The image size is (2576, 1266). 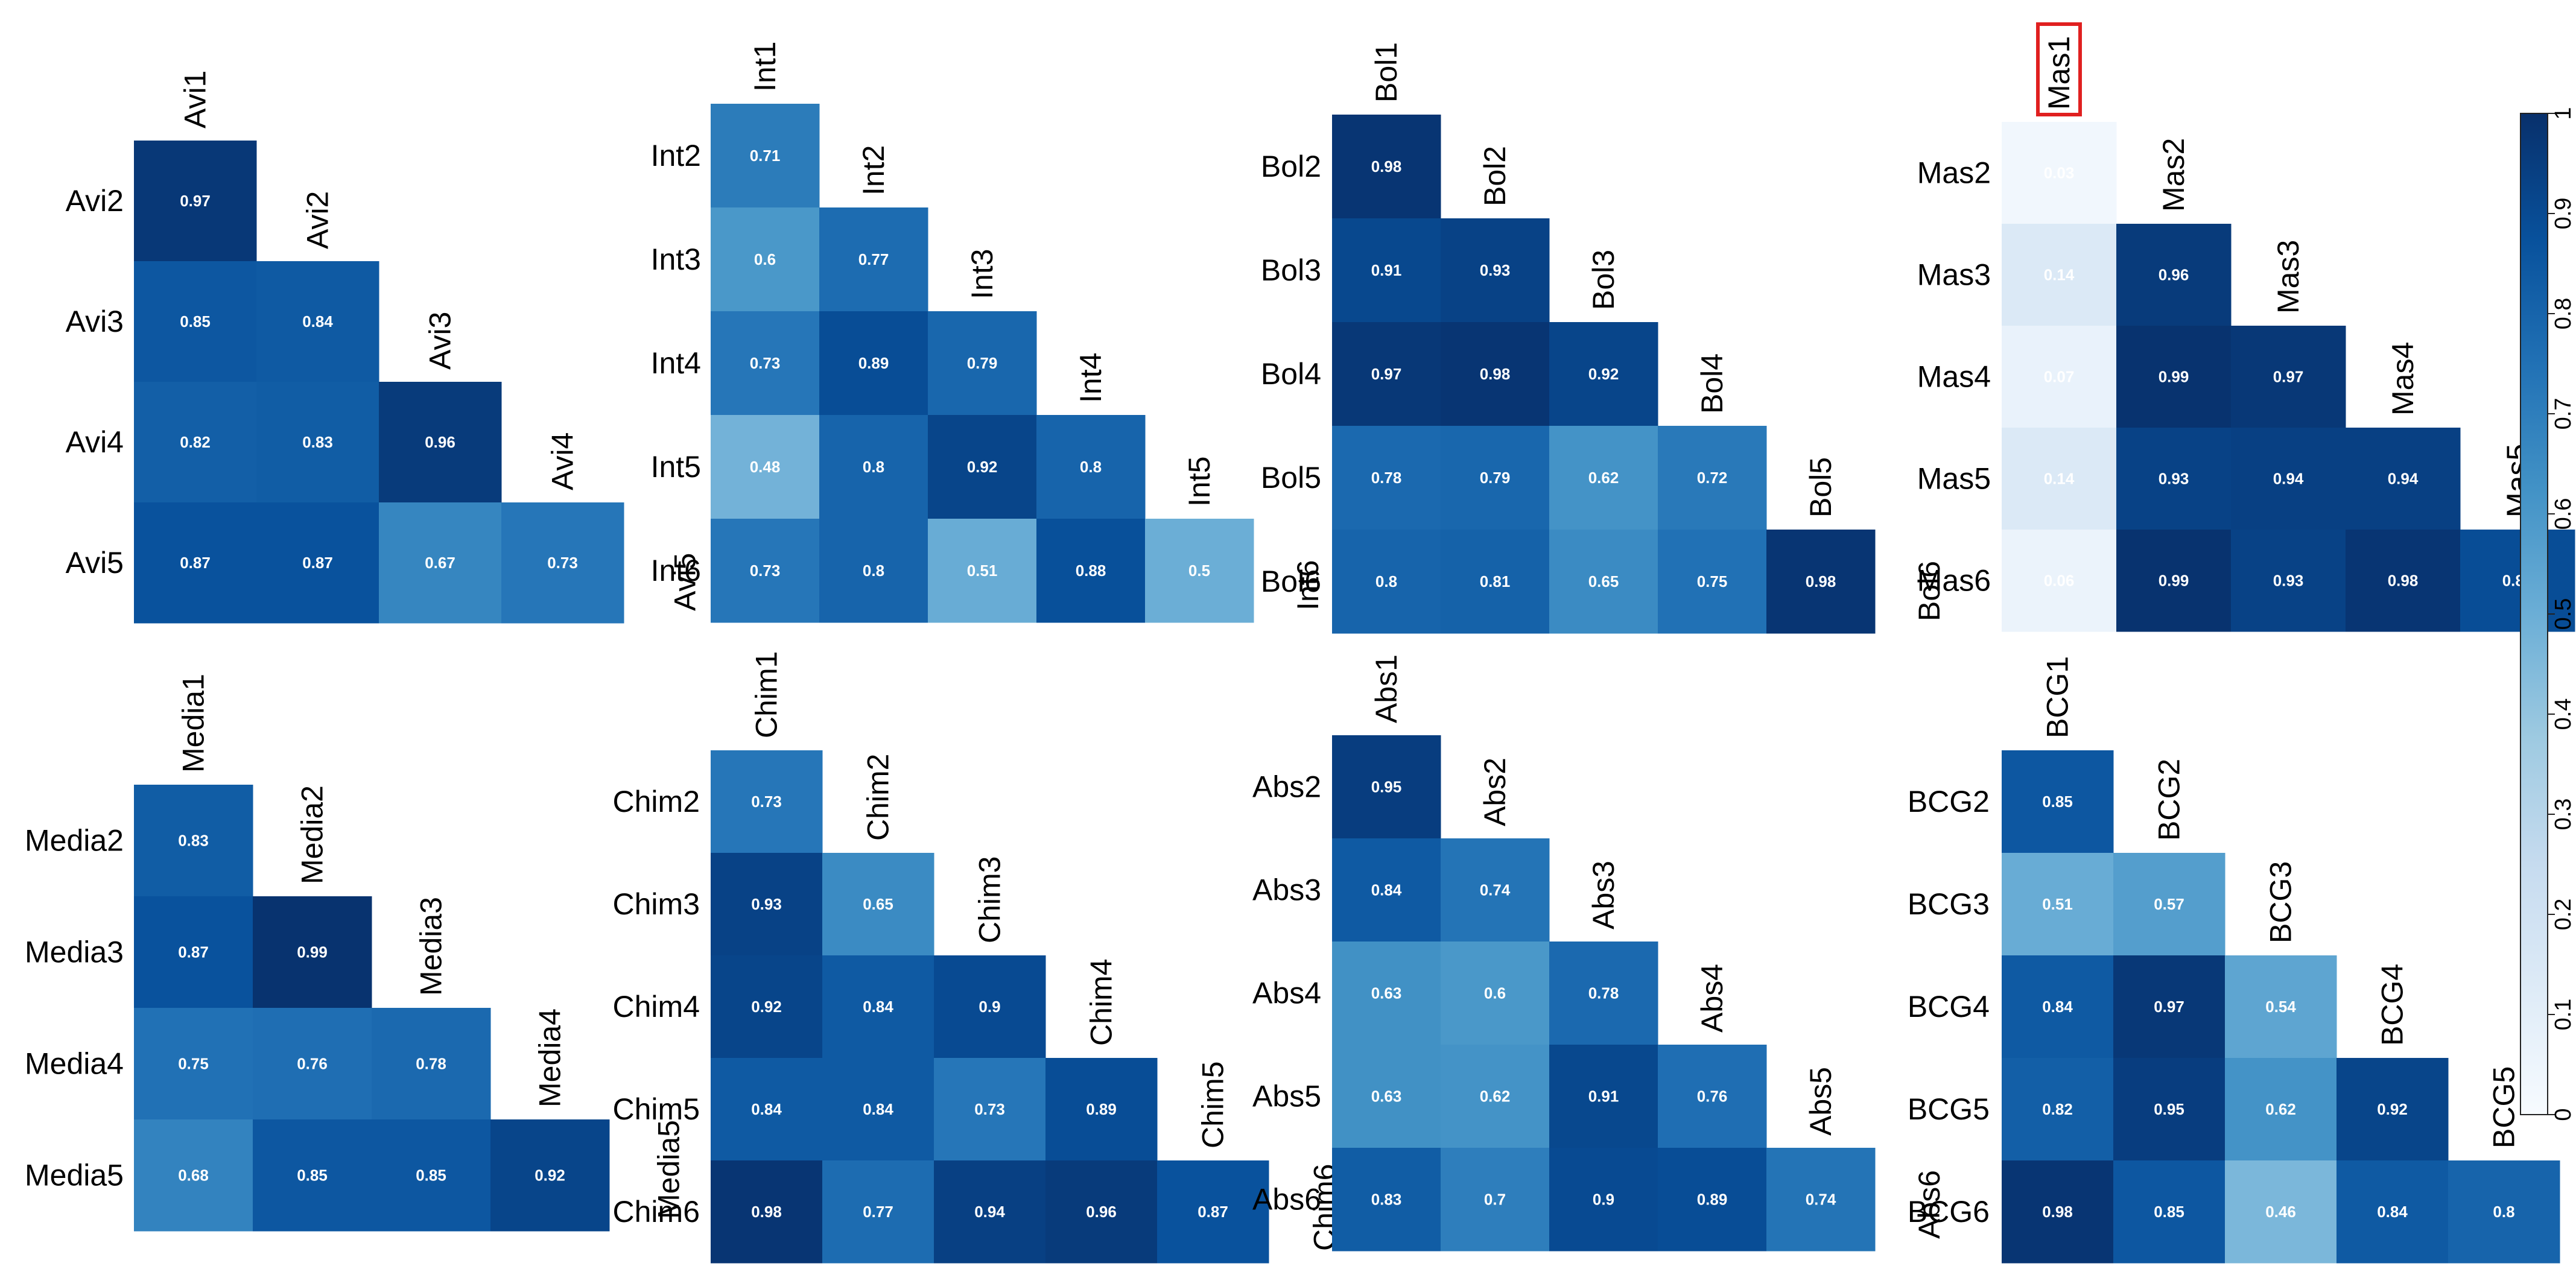 I want to click on row-label: BCG3, so click(x=1949, y=904).